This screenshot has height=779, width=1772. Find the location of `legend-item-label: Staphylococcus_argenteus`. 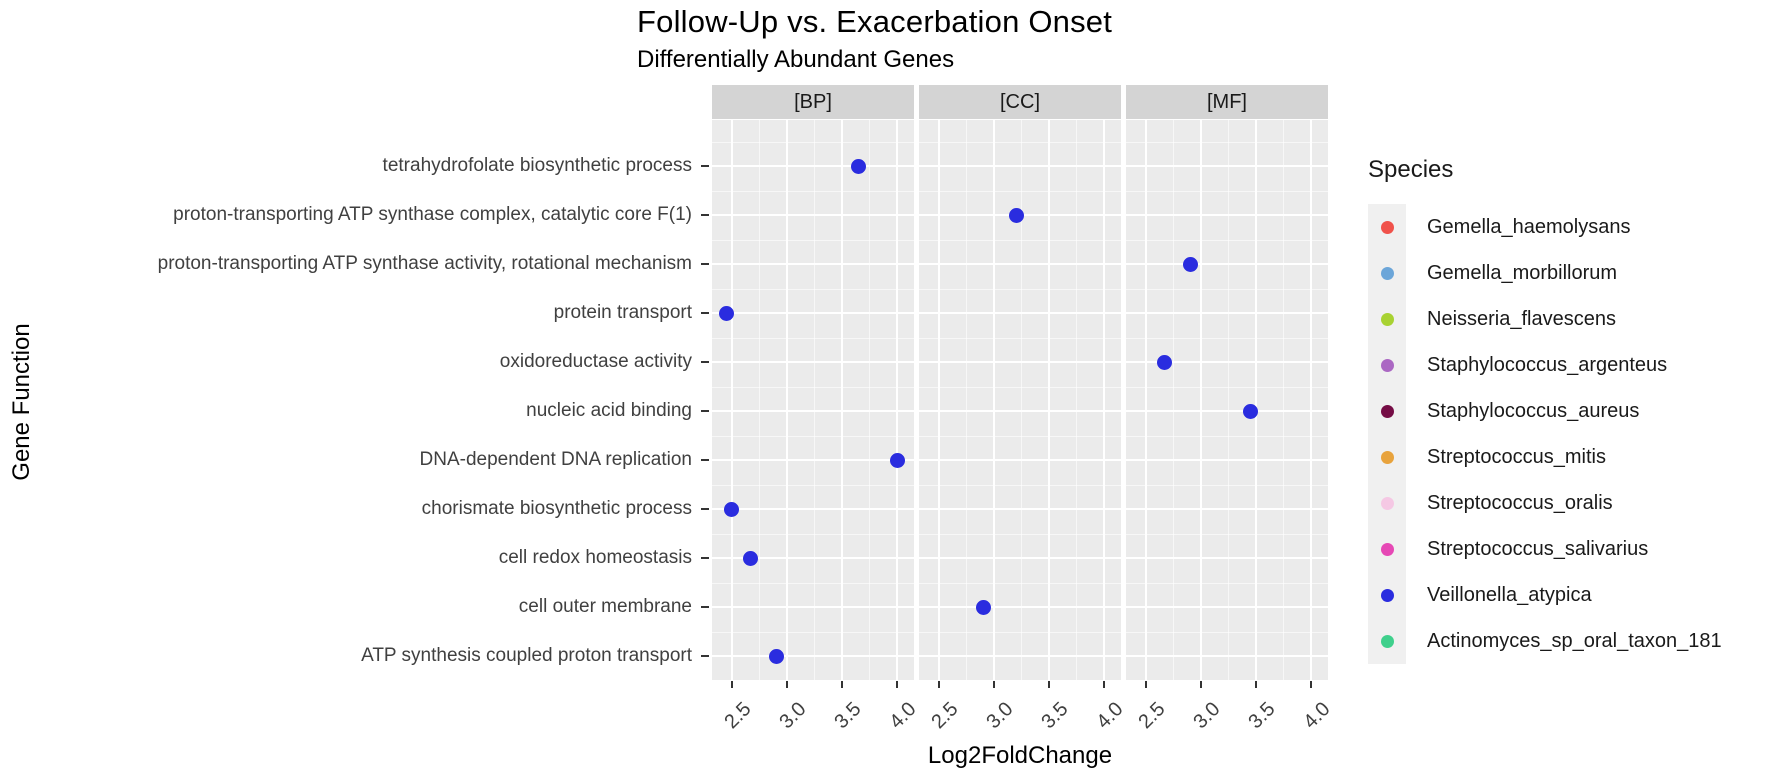

legend-item-label: Staphylococcus_argenteus is located at coordinates (1547, 365).